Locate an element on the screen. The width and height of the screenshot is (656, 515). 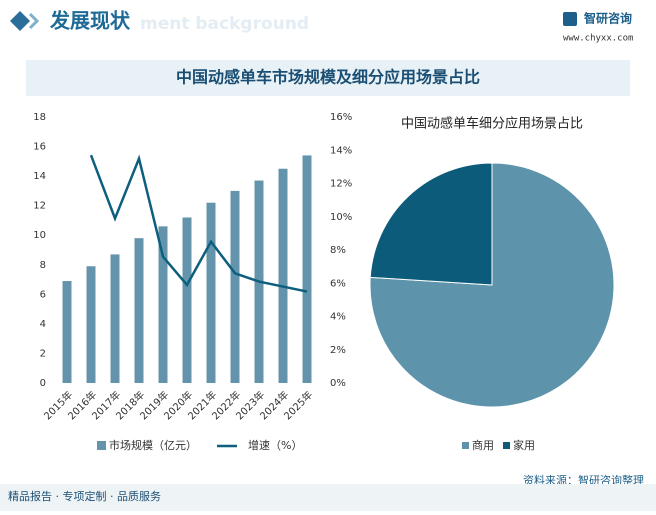
source: 资料来源：智研咨询整理 is located at coordinates (583, 480).